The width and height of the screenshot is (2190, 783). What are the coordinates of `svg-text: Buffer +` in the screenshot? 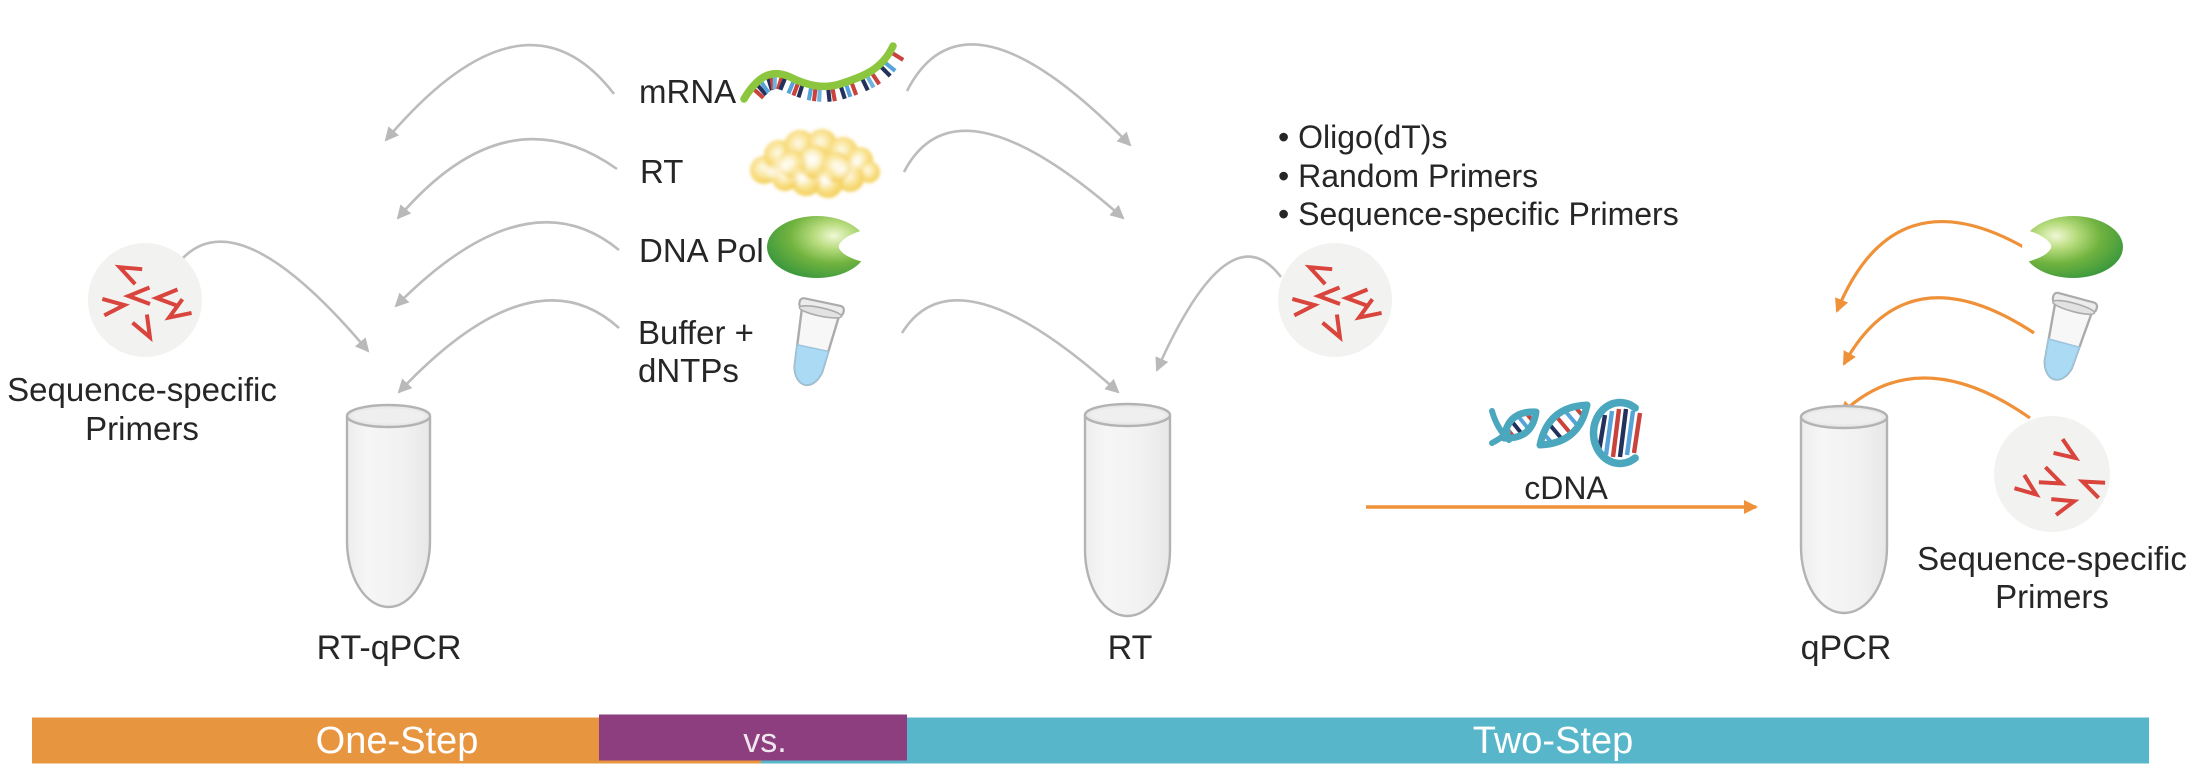 It's located at (696, 332).